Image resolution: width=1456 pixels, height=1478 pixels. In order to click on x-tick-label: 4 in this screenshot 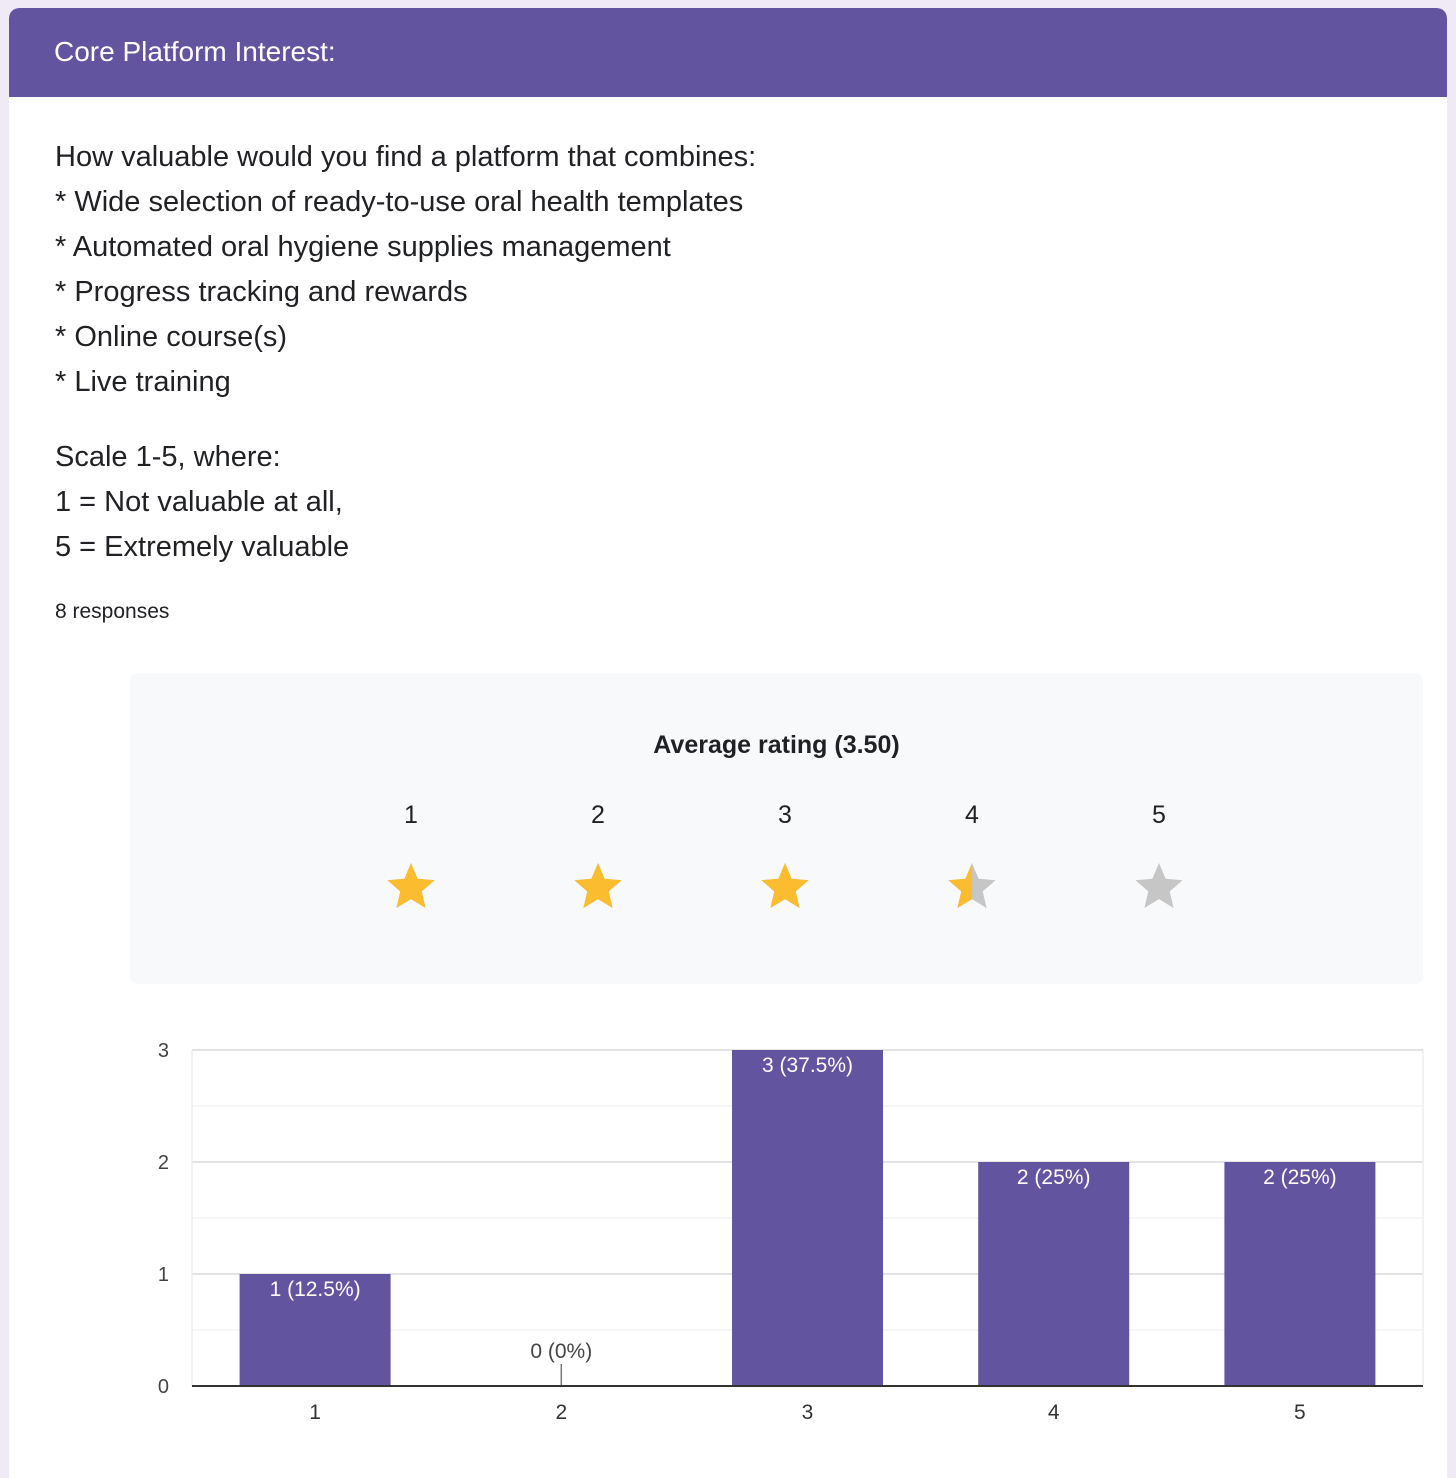, I will do `click(1054, 1412)`.